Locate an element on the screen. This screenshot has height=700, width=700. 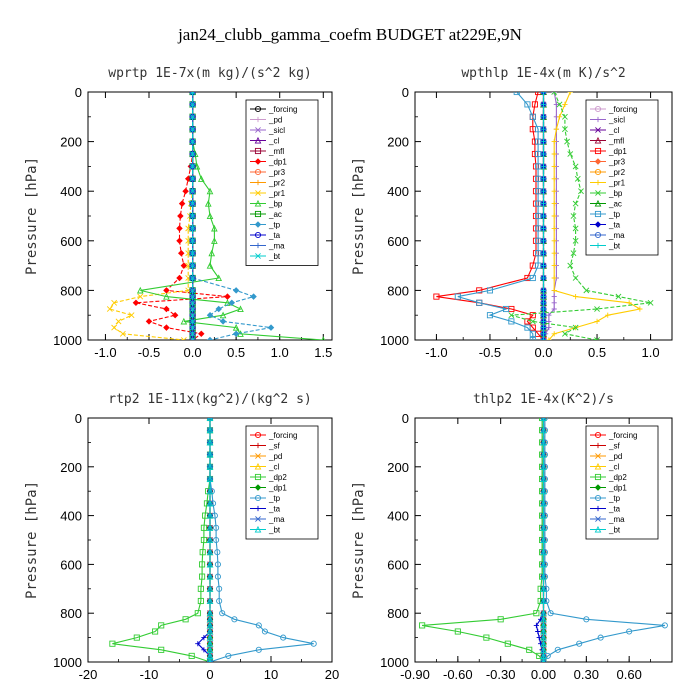
y-tick-label: 400 is located at coordinates (71, 191).